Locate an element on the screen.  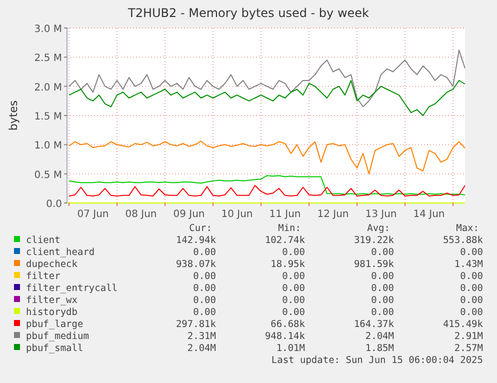
text: 1.43M is located at coordinates (469, 264).